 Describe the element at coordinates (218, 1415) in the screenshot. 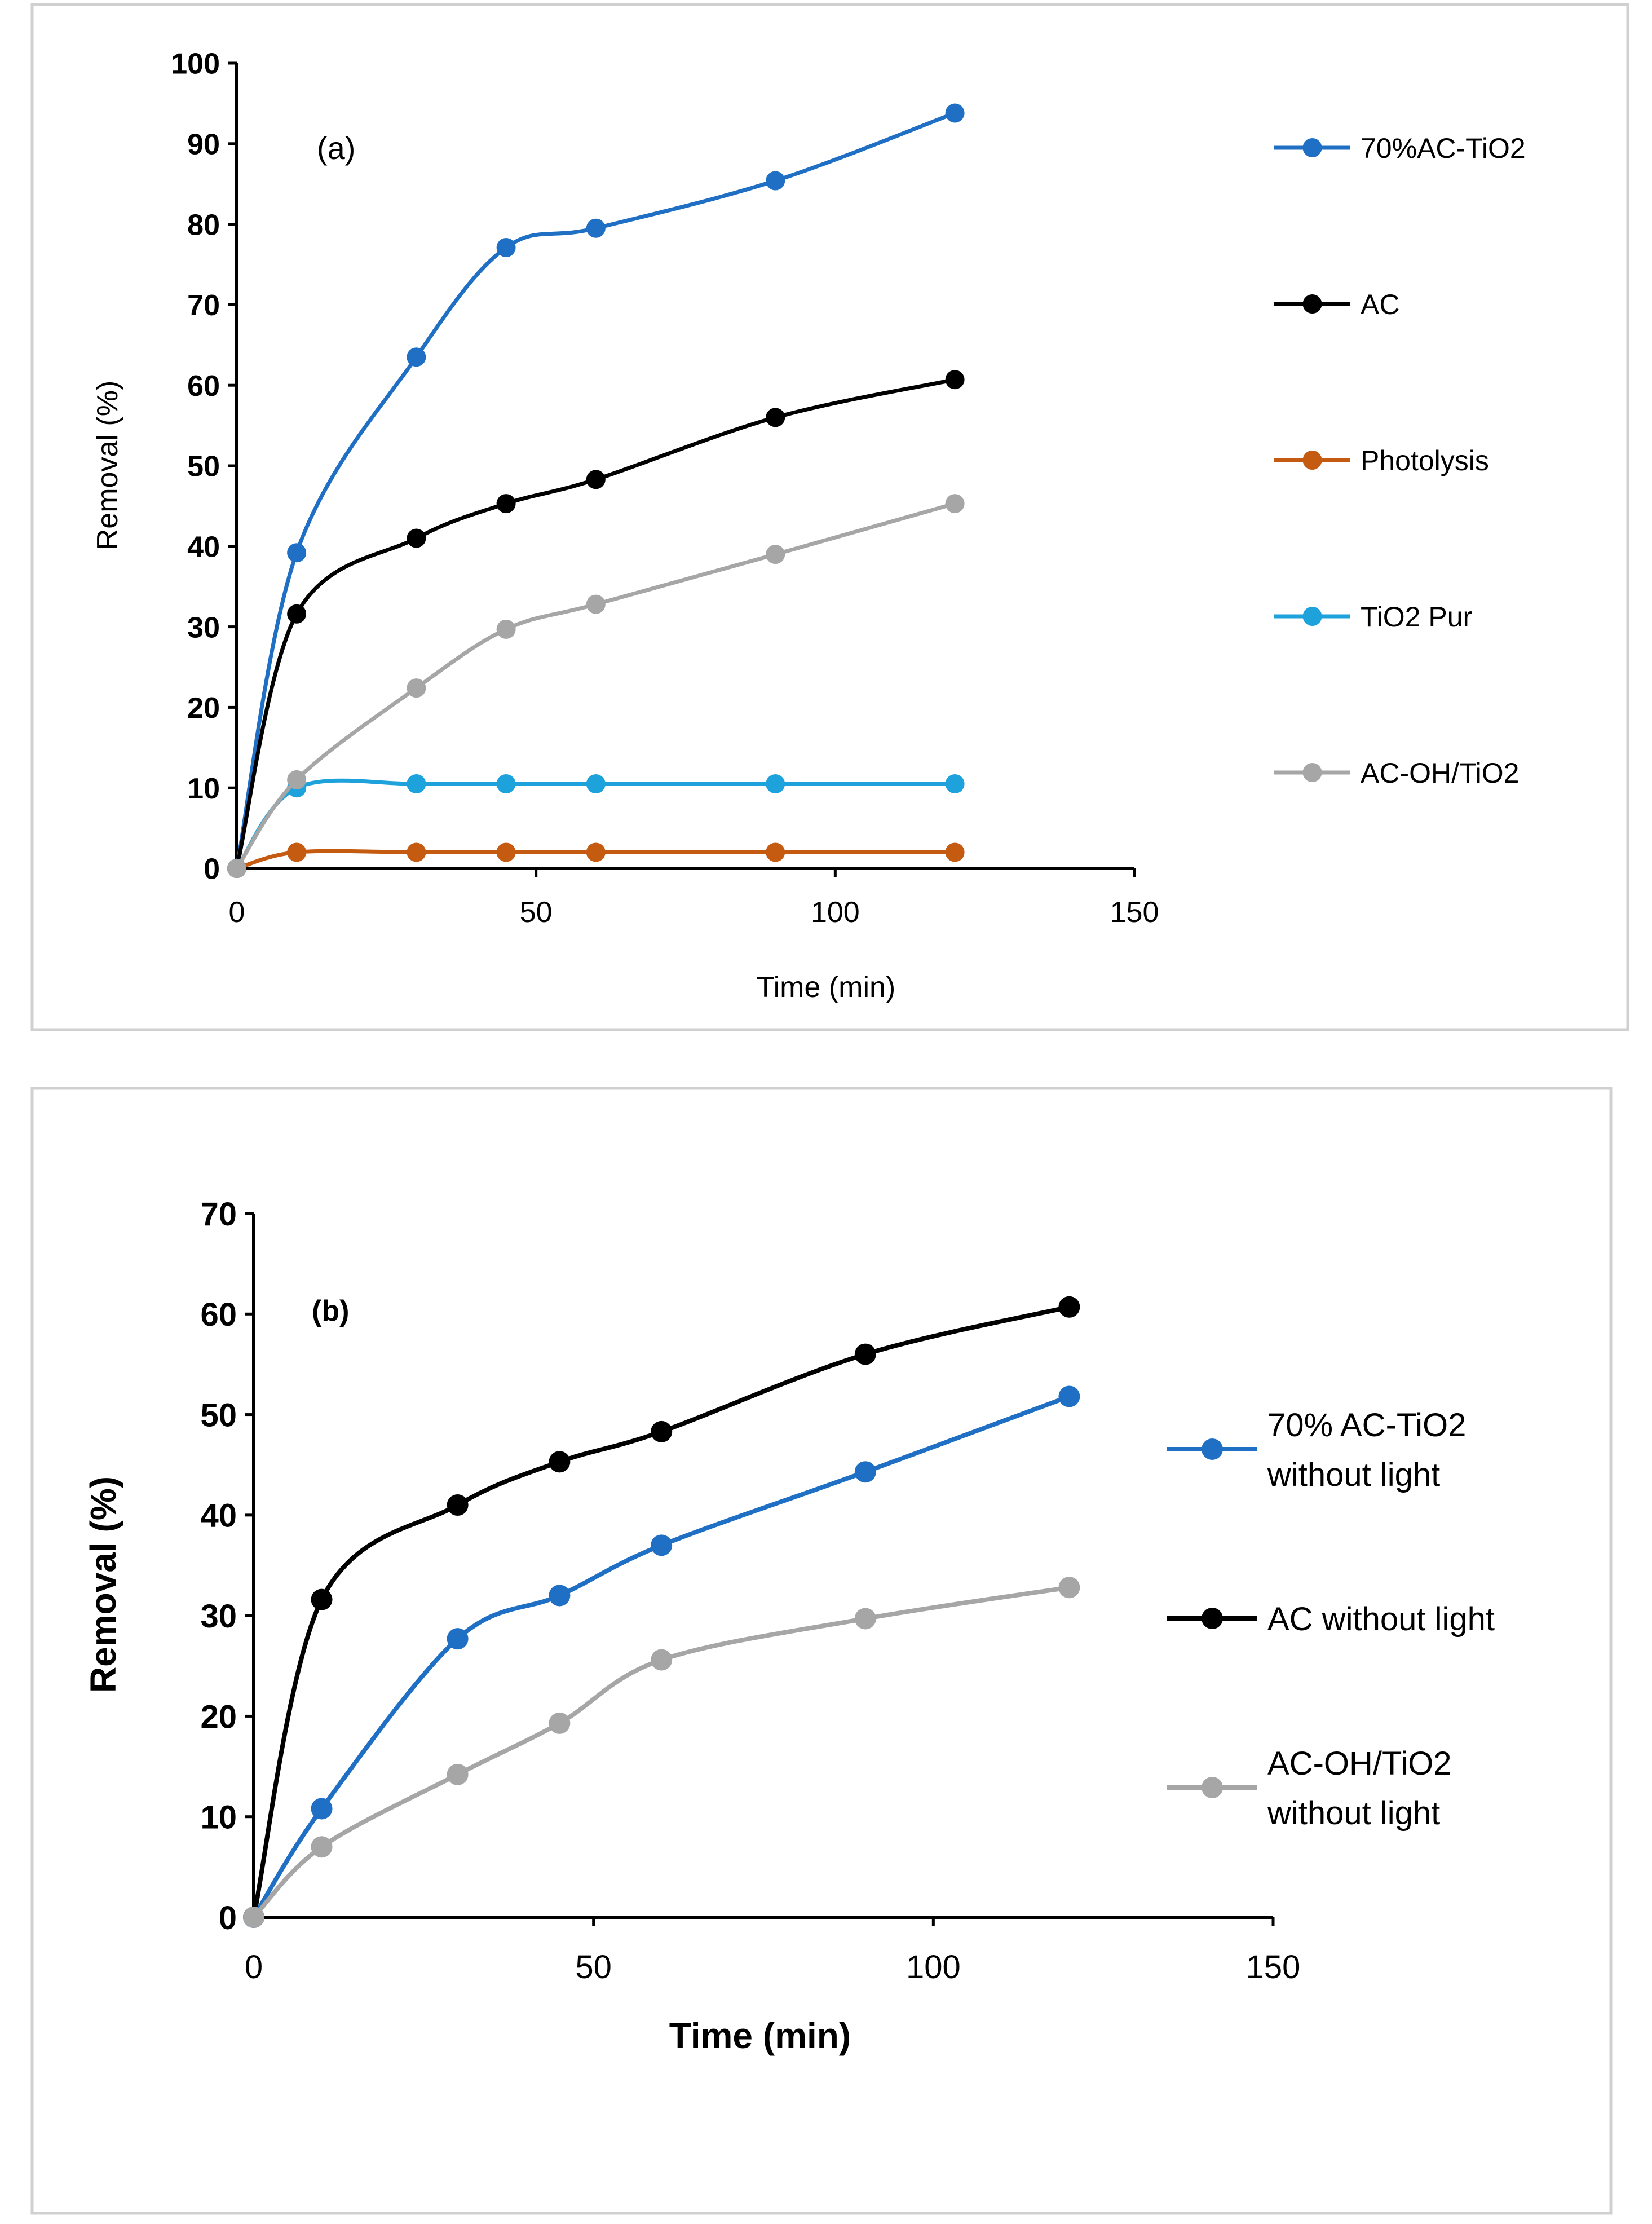

I see `panel-b-y-tick-label: 50` at that location.